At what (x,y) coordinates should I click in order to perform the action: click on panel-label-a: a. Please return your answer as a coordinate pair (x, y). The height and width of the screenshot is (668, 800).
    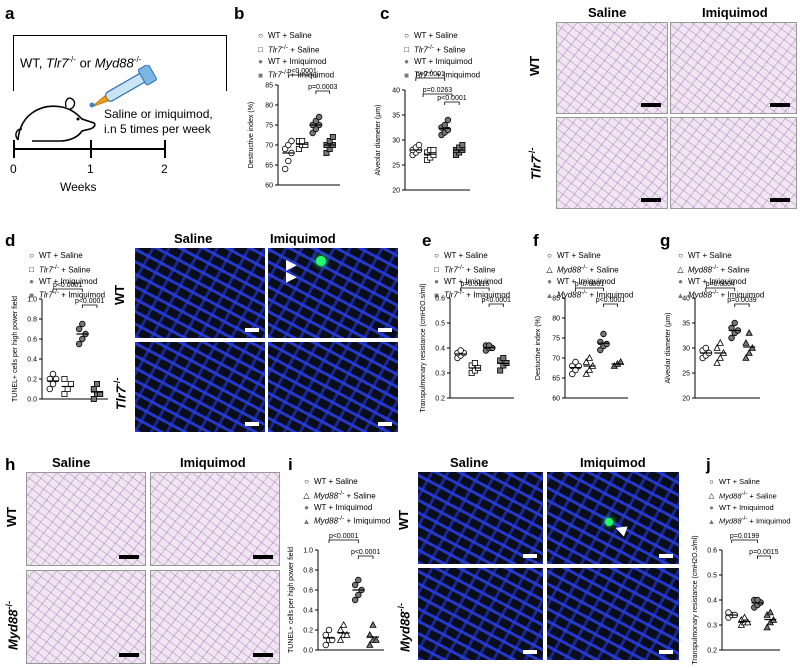
    Looking at the image, I should click on (10, 13).